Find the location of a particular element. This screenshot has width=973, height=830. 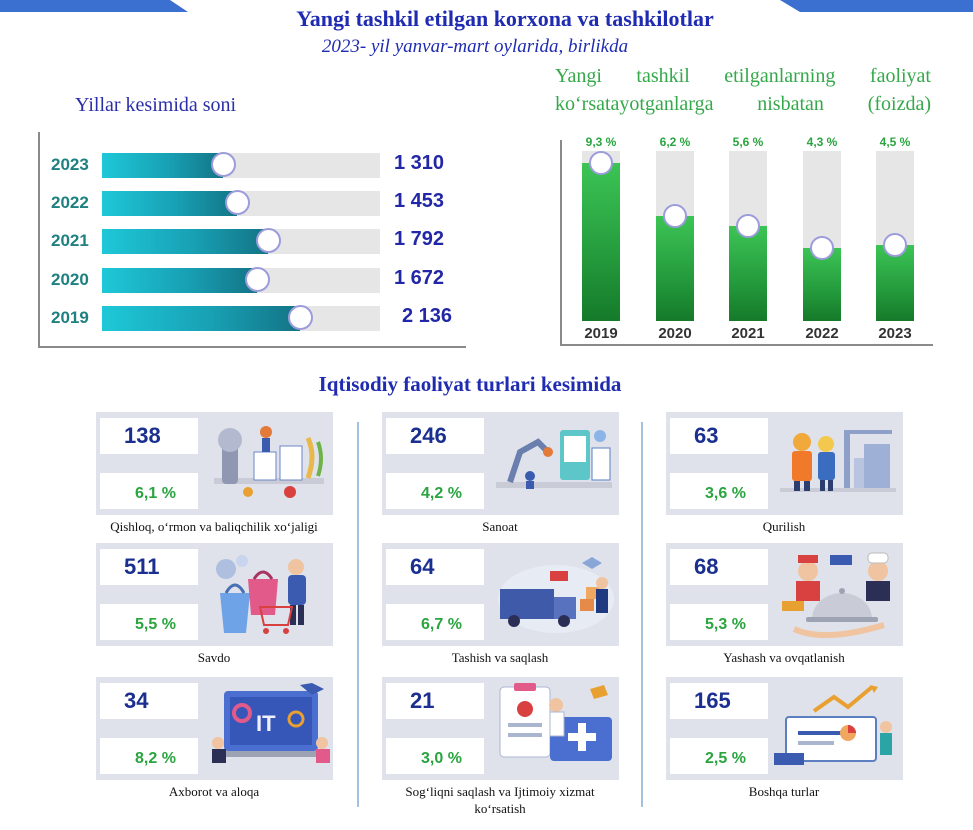

bar-row: 2023 1 310 is located at coordinates (254, 165).